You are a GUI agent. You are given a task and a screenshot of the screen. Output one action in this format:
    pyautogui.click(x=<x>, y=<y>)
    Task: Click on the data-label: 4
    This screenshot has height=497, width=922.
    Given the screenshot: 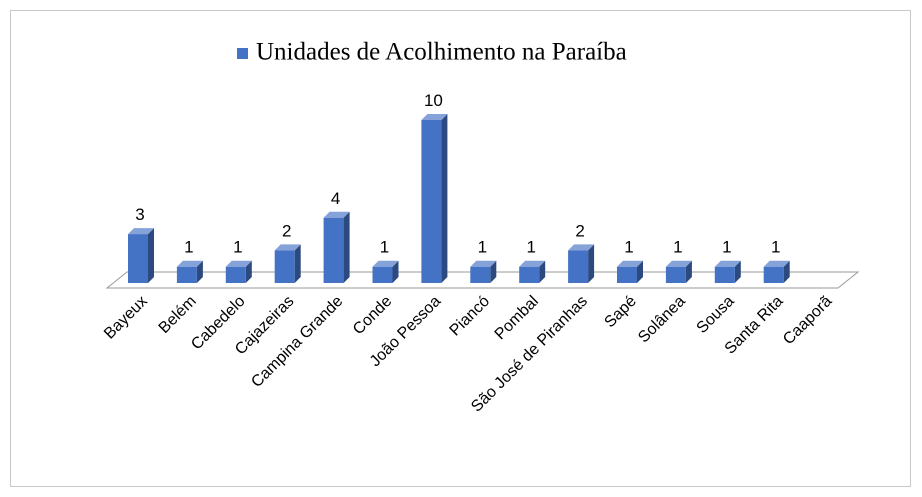 What is the action you would take?
    pyautogui.click(x=335, y=198)
    